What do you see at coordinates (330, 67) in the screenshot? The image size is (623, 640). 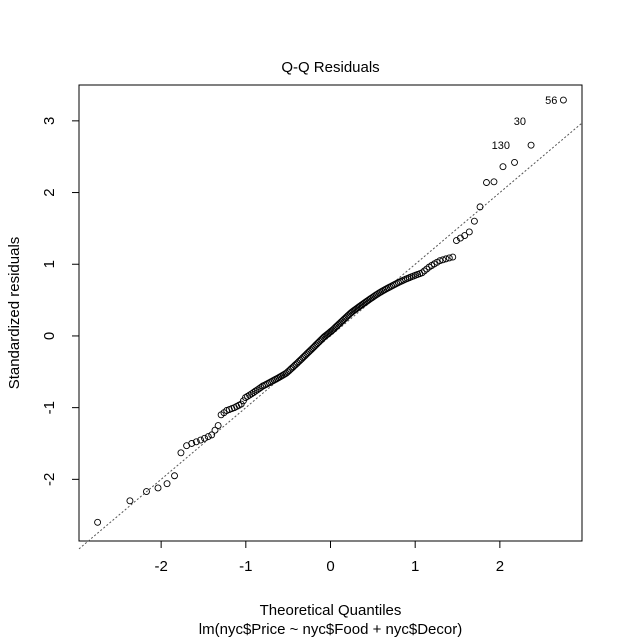 I see `chart-title: Q-Q Residuals` at bounding box center [330, 67].